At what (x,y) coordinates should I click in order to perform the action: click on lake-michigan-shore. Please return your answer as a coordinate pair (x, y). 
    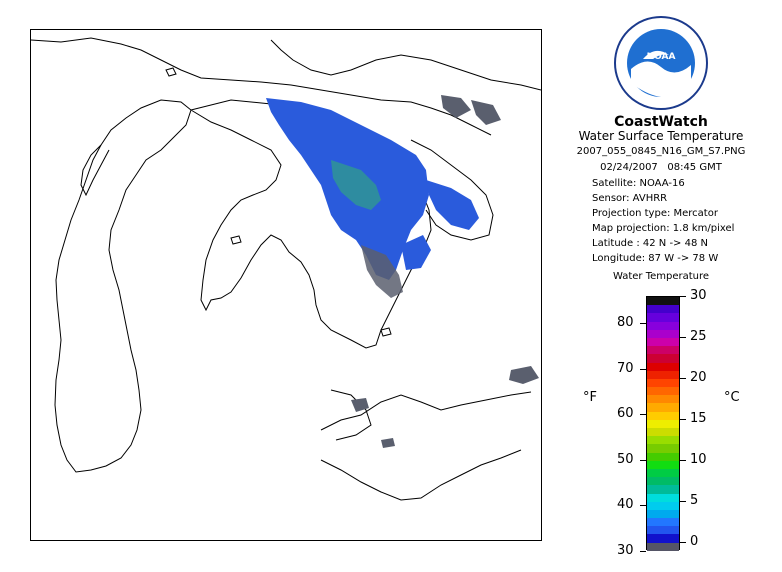
    Looking at the image, I should click on (123, 286).